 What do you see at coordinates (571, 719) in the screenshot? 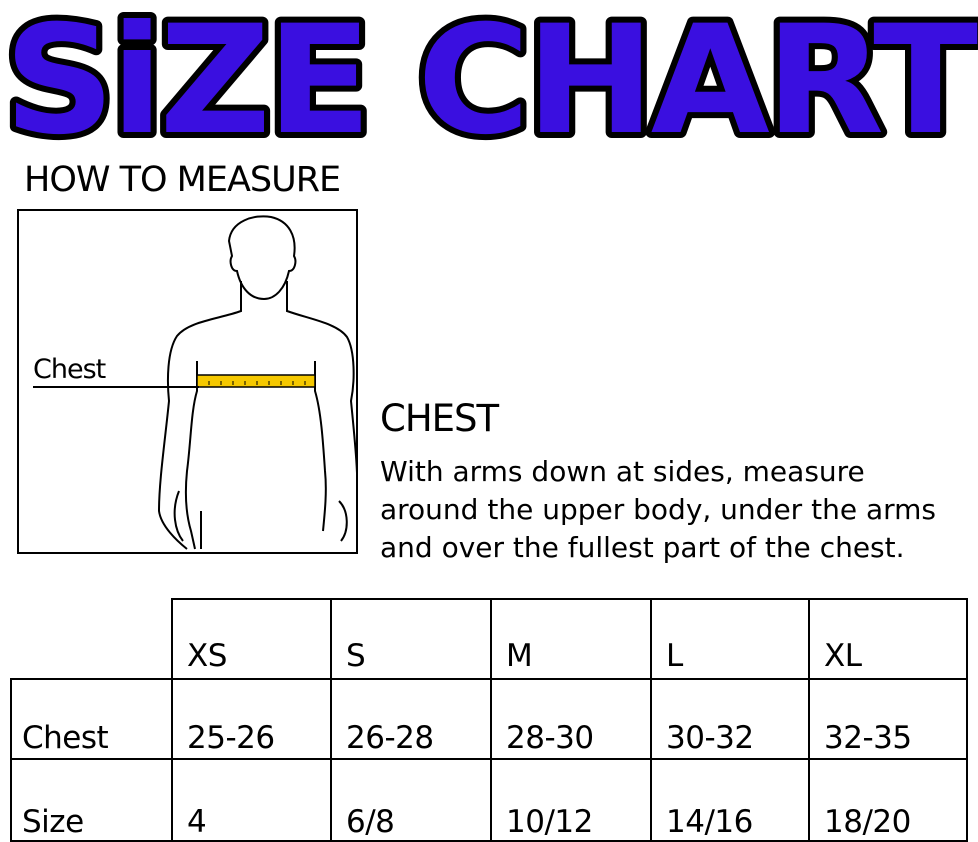
I see `table-cell: 28-30` at bounding box center [571, 719].